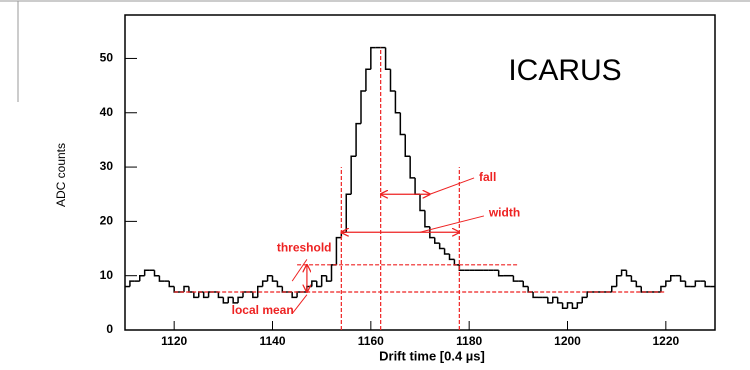 The width and height of the screenshot is (750, 370). Describe the element at coordinates (452, 186) in the screenshot. I see `fall-pointer` at that location.